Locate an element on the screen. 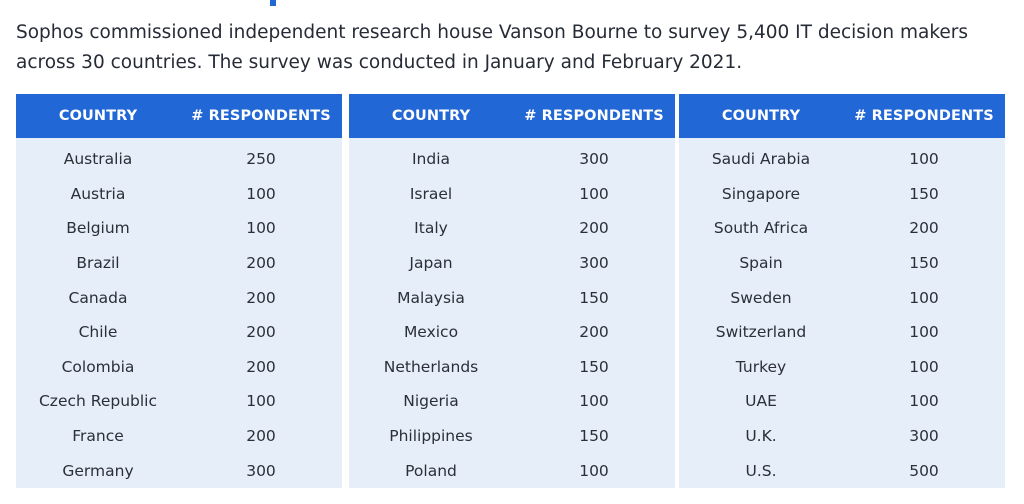  table-row: U.S. 500 is located at coordinates (842, 470).